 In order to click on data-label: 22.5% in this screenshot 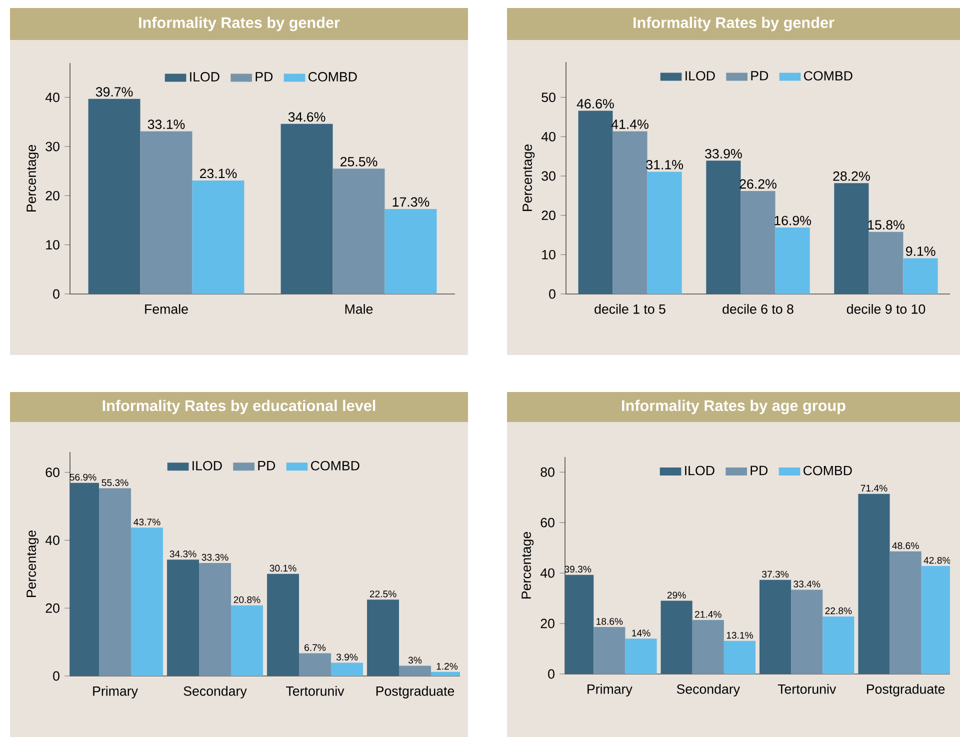, I will do `click(383, 594)`.